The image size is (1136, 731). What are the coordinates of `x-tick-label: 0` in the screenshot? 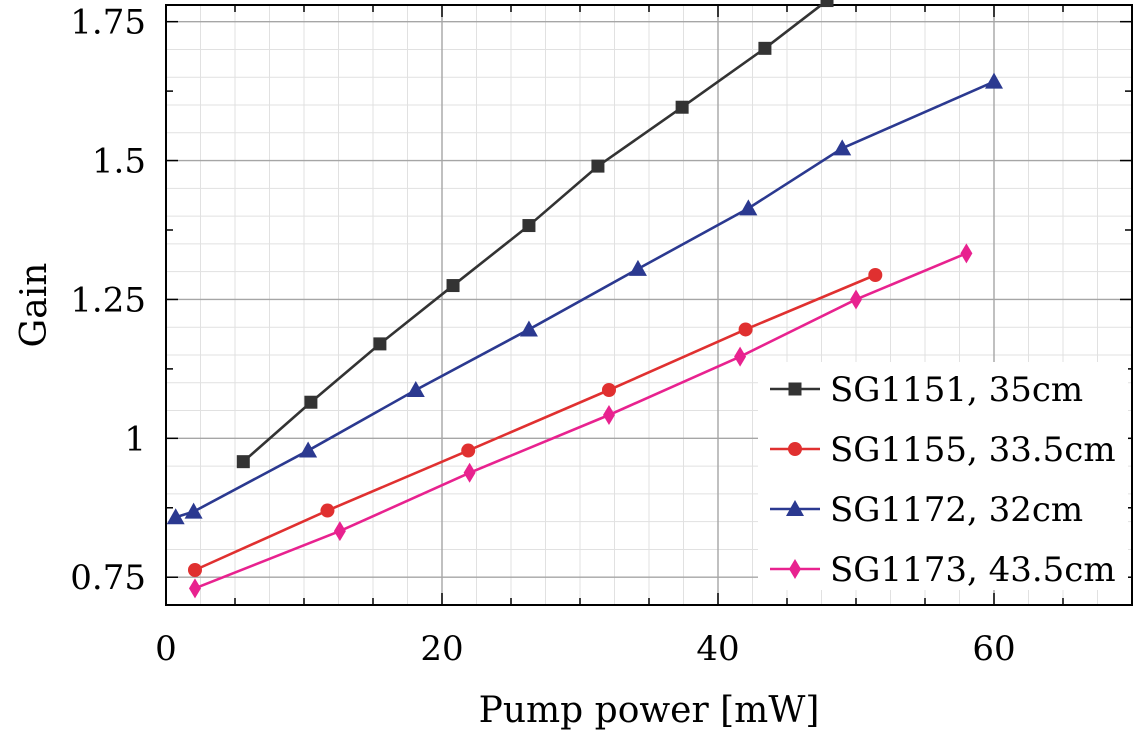 It's located at (166, 649).